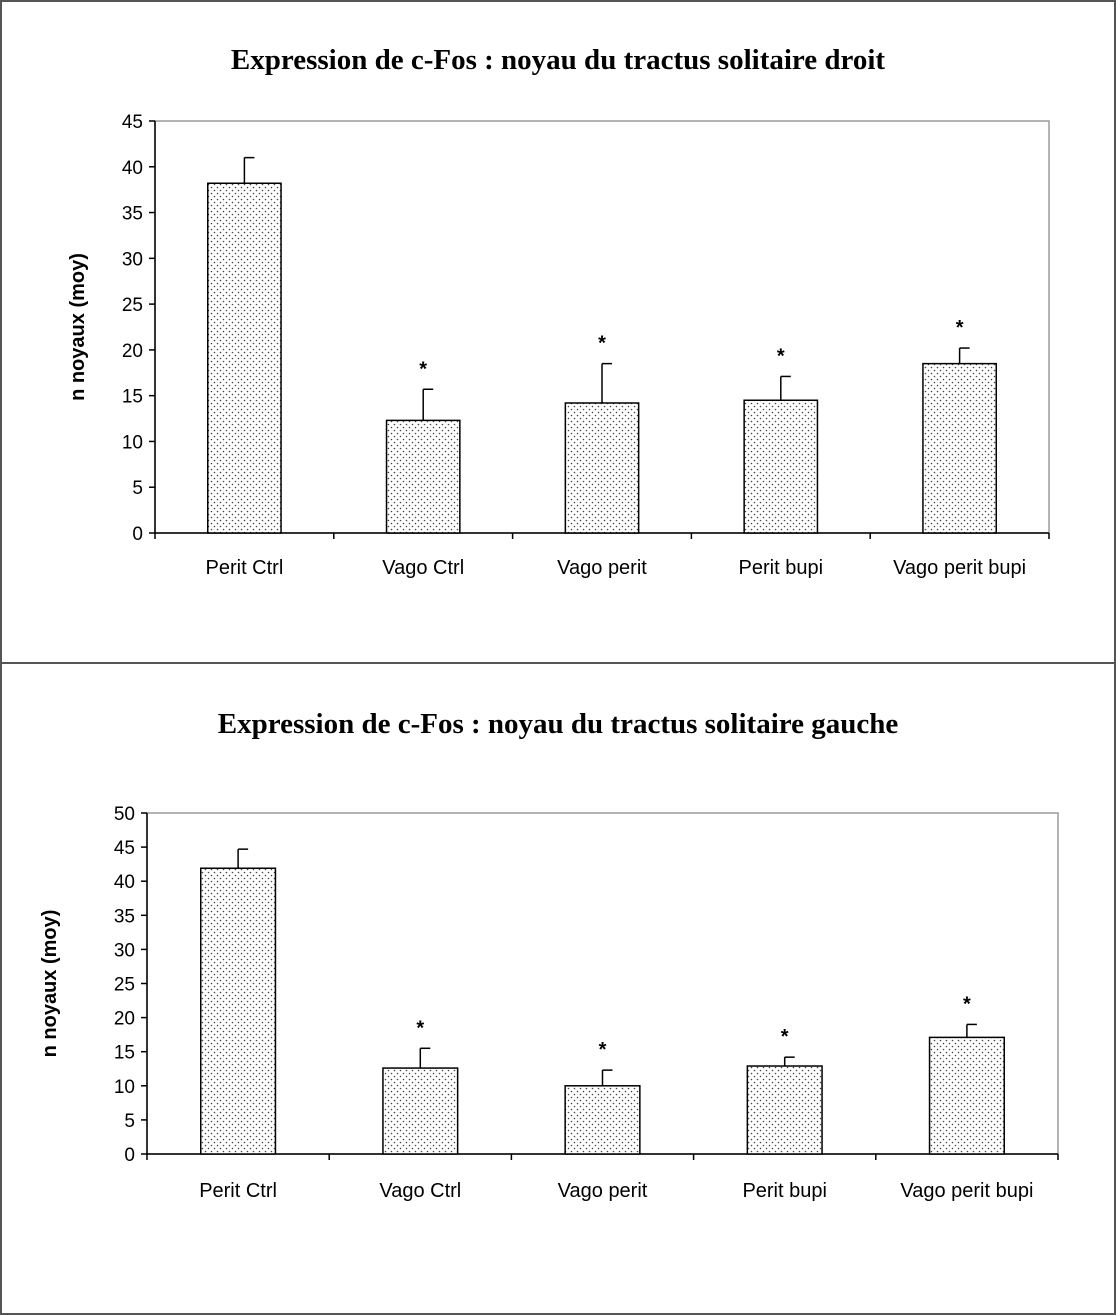 This screenshot has width=1116, height=1315. What do you see at coordinates (124, 814) in the screenshot?
I see `y-tick-label: 50` at bounding box center [124, 814].